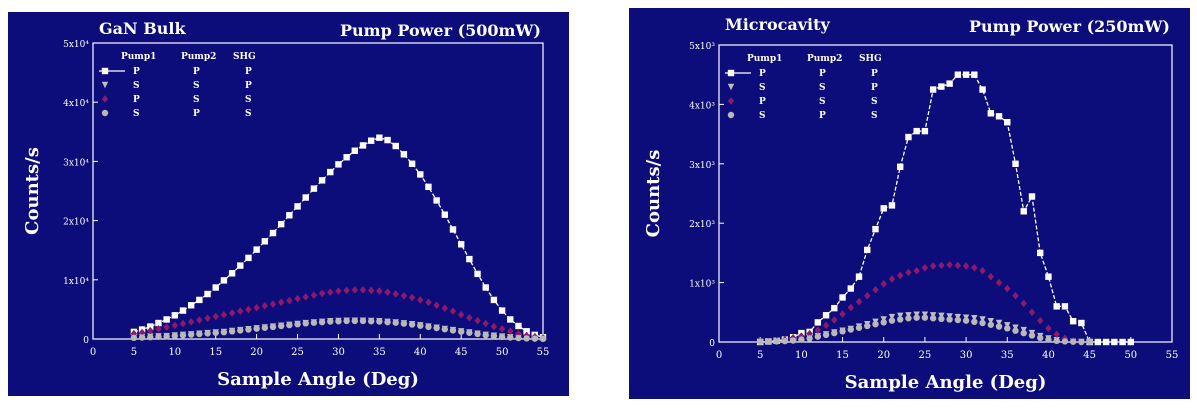  Describe the element at coordinates (420, 352) in the screenshot. I see `x-tick-label: 40` at that location.